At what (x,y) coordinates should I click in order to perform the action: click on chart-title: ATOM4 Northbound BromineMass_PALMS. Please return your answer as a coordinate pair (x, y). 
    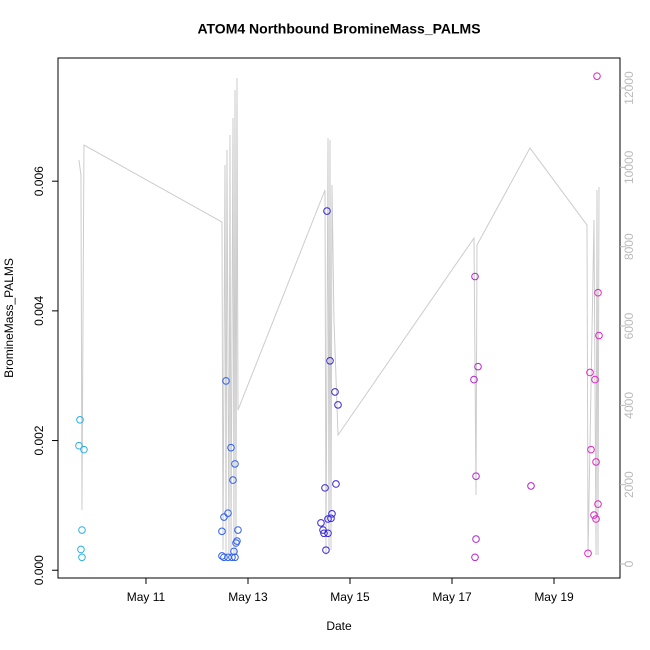
    Looking at the image, I should click on (338, 29).